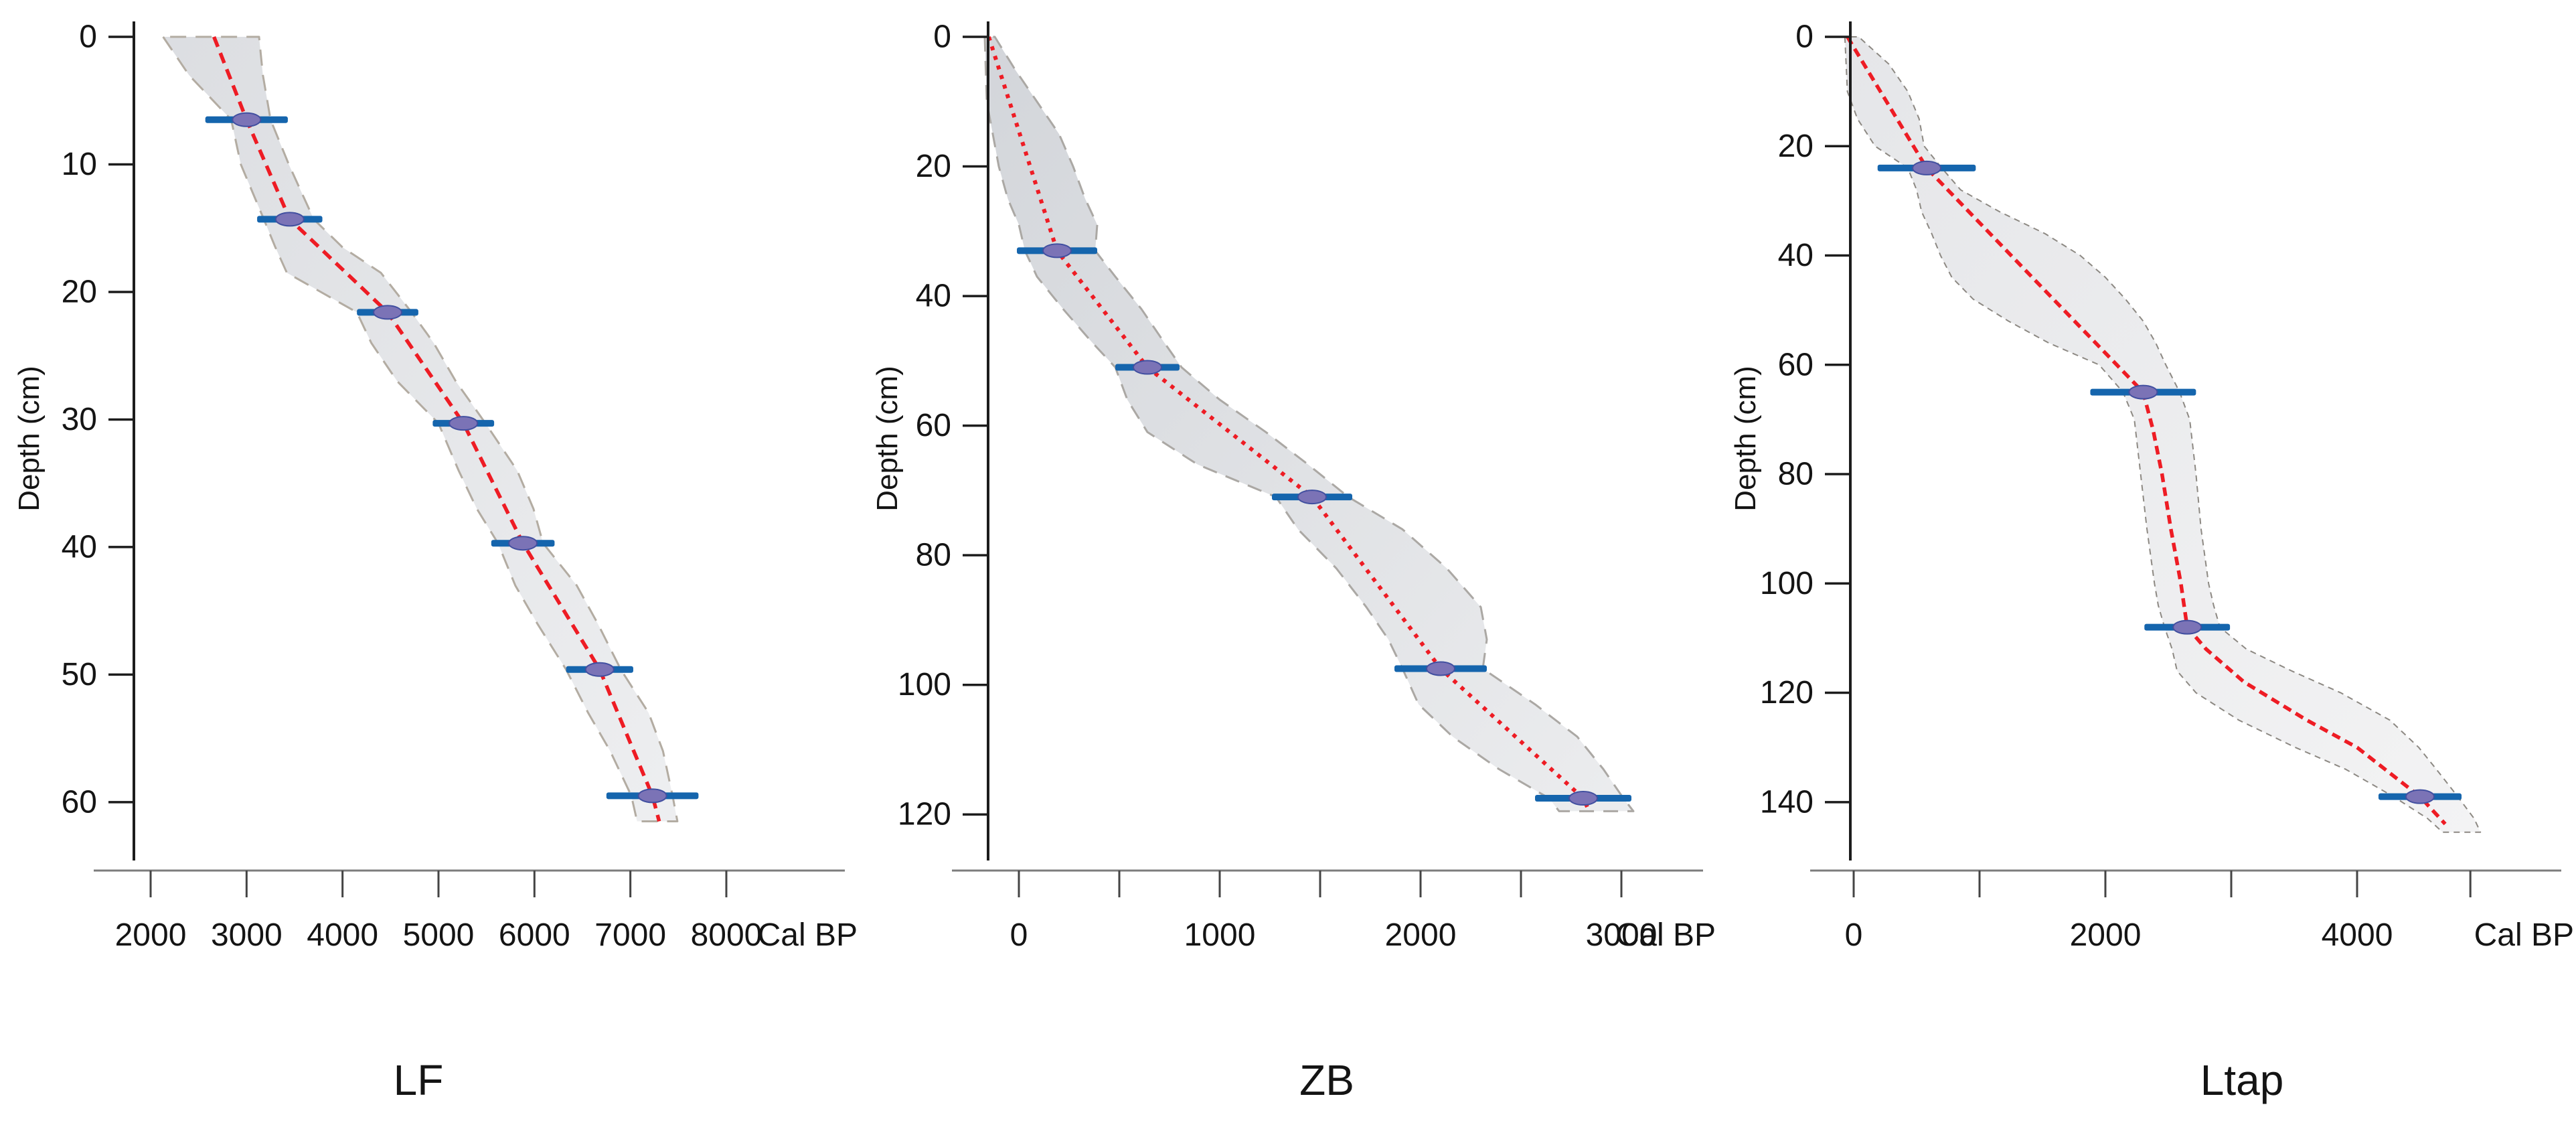  I want to click on panel-title: Ltap, so click(2242, 1080).